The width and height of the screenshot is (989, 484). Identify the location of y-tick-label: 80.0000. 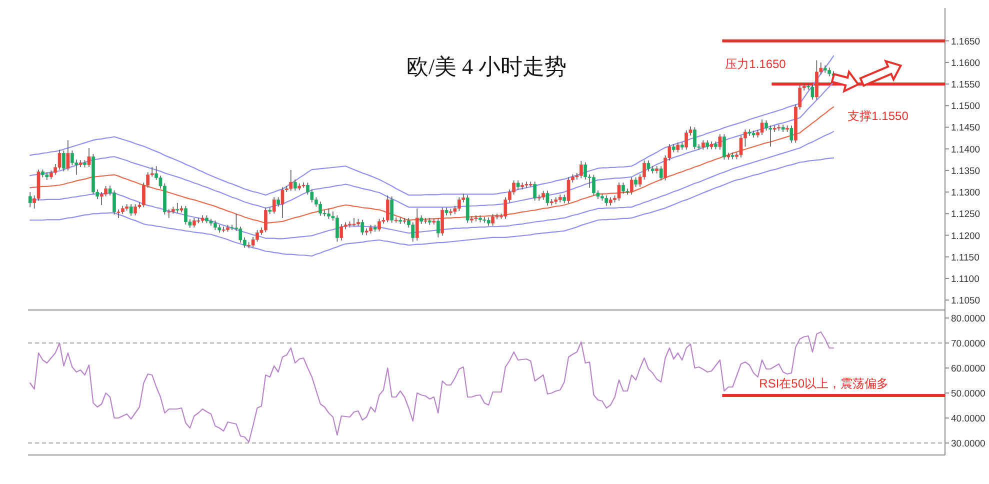
(968, 319).